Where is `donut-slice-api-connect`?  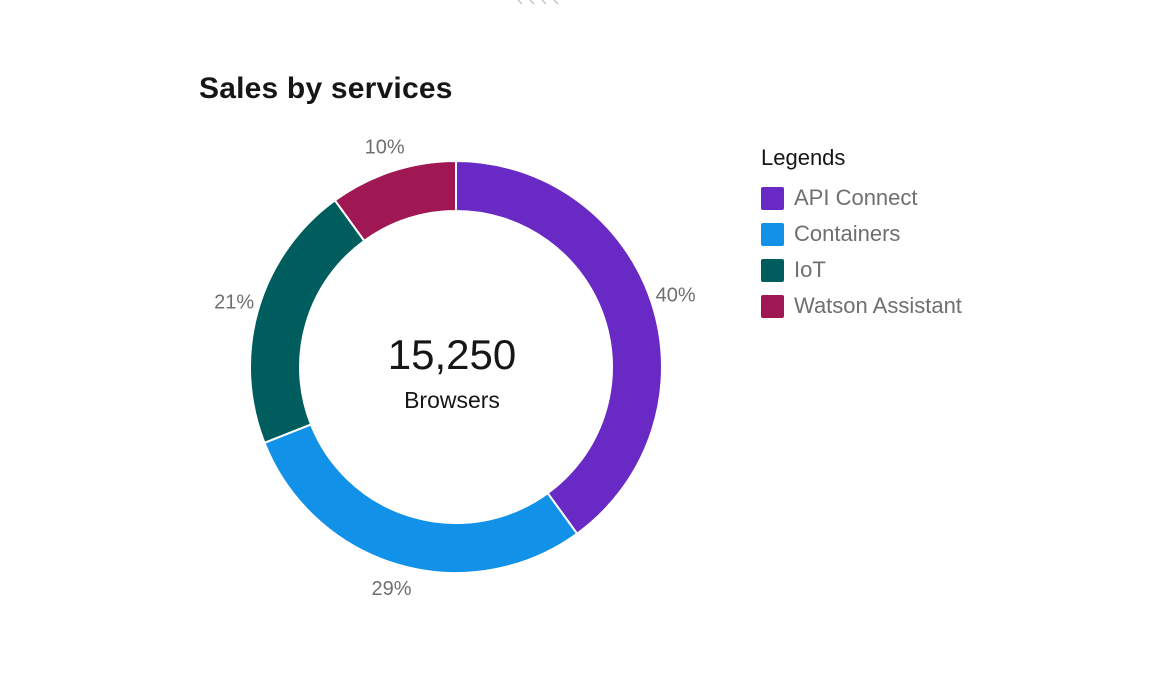
donut-slice-api-connect is located at coordinates (559, 347).